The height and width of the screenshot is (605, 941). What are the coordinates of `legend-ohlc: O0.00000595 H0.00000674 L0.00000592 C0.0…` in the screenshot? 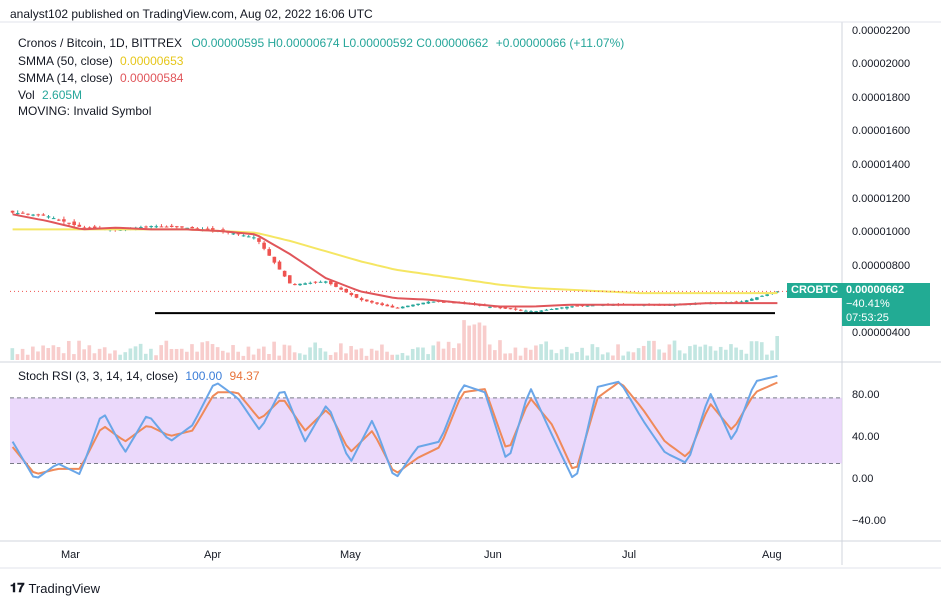 It's located at (340, 43).